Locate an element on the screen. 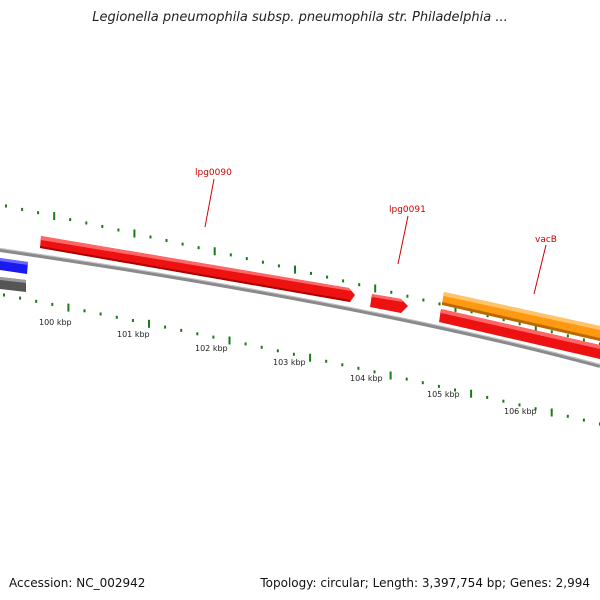 Image resolution: width=600 pixels, height=600 pixels. scale-label-106kbp: 106 kbp is located at coordinates (520, 411).